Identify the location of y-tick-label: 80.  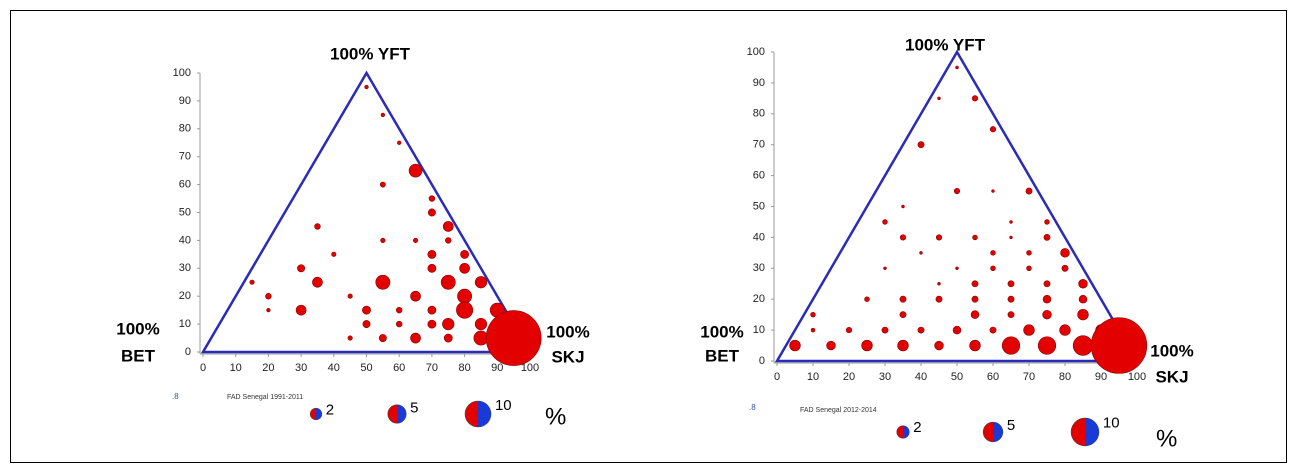
(185, 129).